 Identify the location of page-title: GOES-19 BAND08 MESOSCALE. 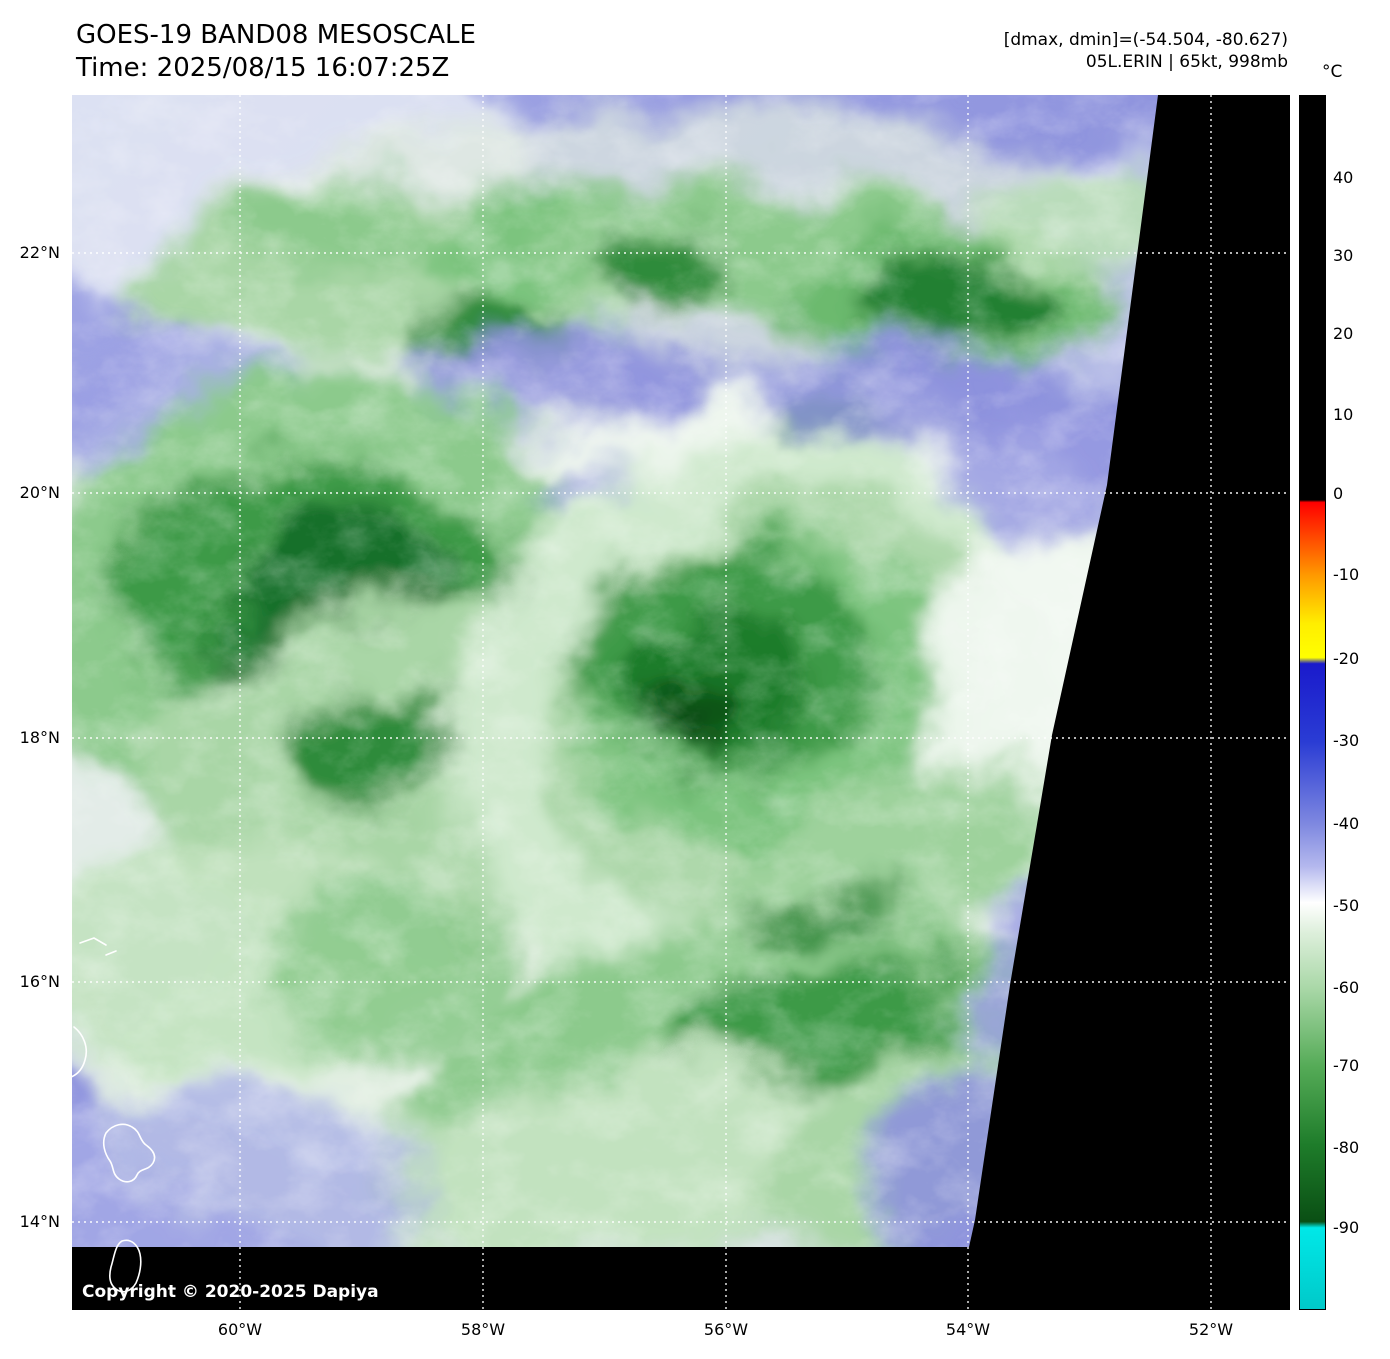
(276, 35).